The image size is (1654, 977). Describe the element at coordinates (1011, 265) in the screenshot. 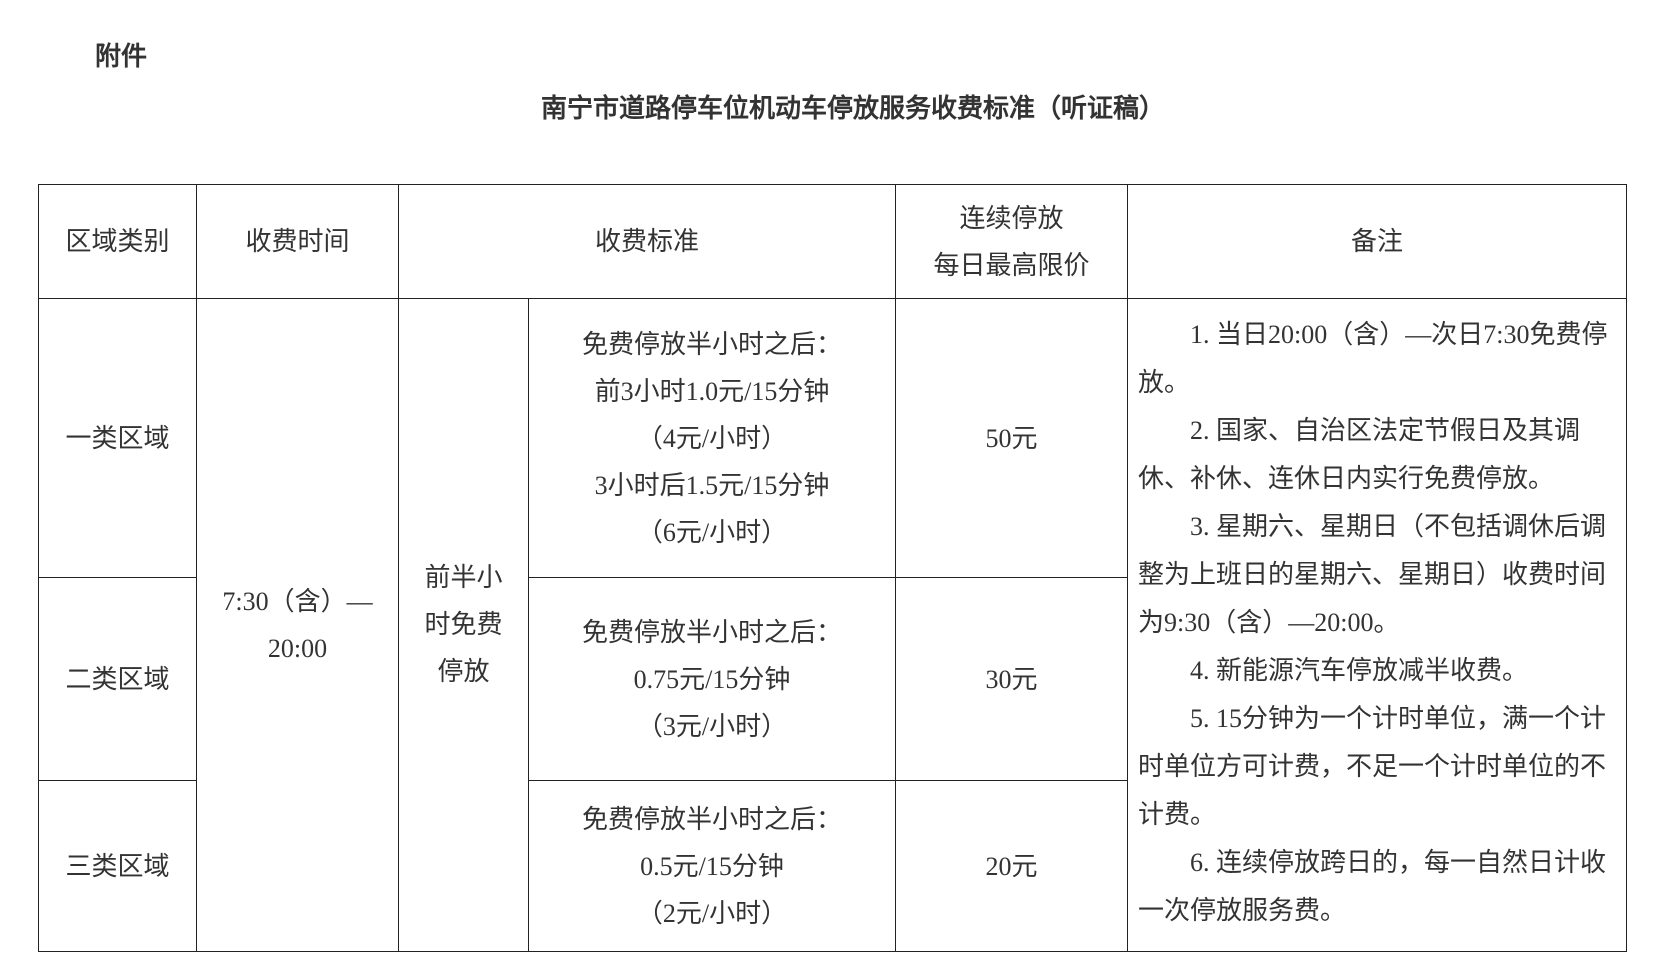

I see `header-cap-line2: 每日最高限价` at that location.